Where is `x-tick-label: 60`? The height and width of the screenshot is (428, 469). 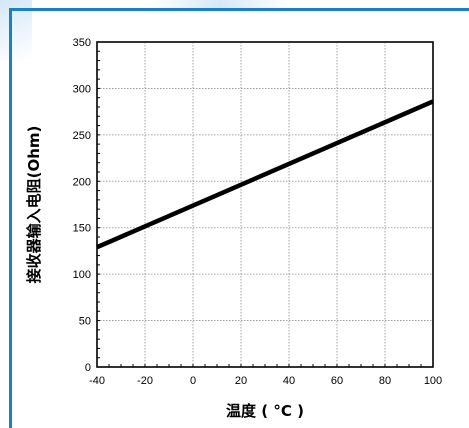
x-tick-label: 60 is located at coordinates (337, 381).